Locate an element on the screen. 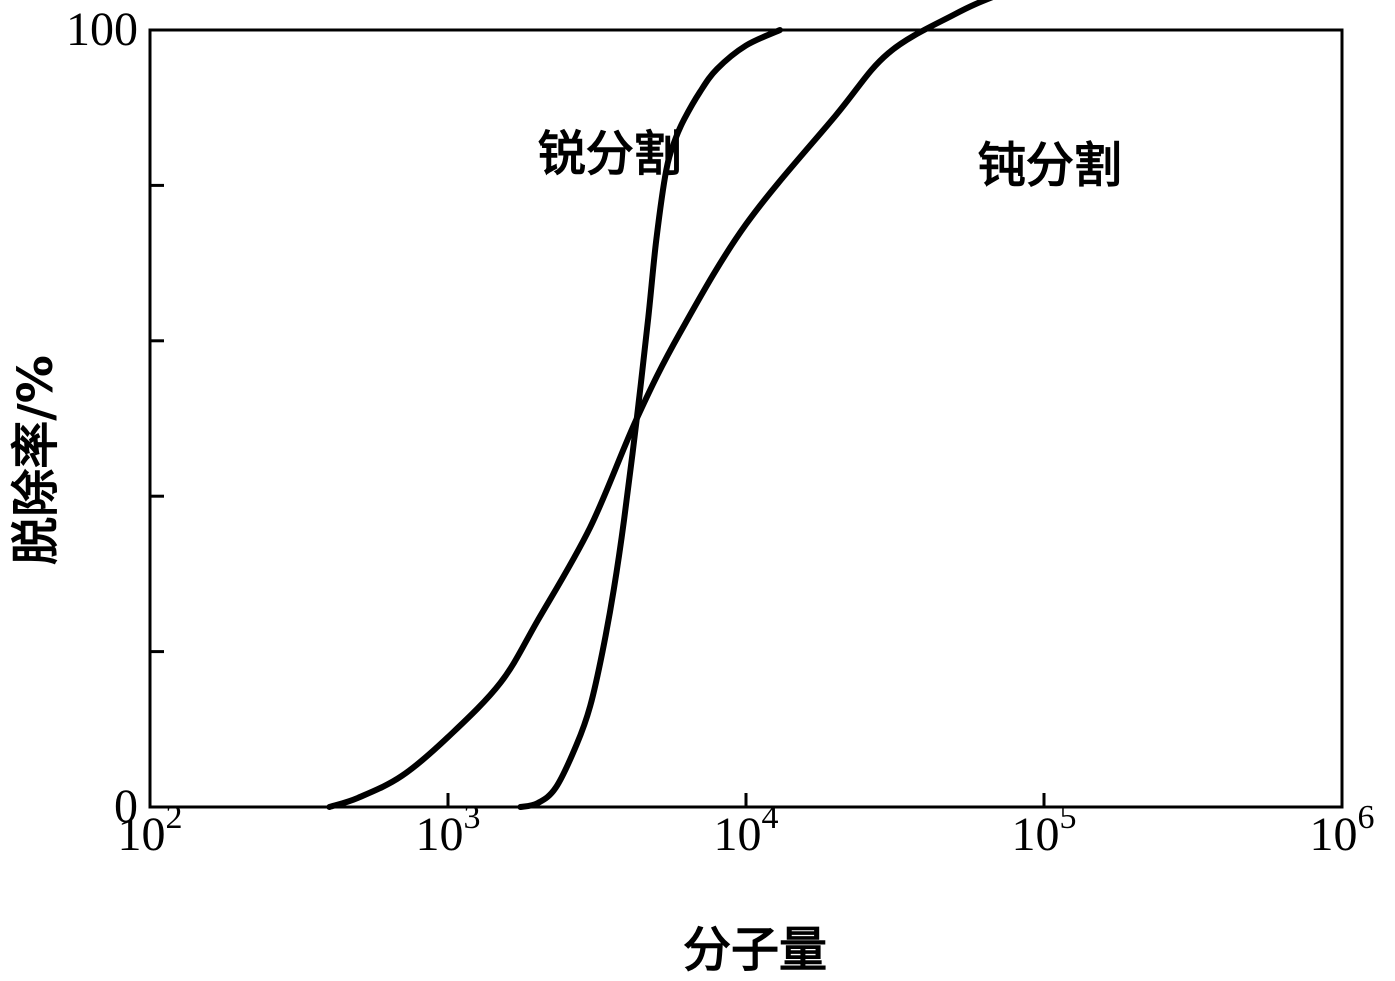 This screenshot has height=981, width=1395. x-ticks: 10² 10³ 10⁴ 10⁵ 10⁶ is located at coordinates (746, 827).